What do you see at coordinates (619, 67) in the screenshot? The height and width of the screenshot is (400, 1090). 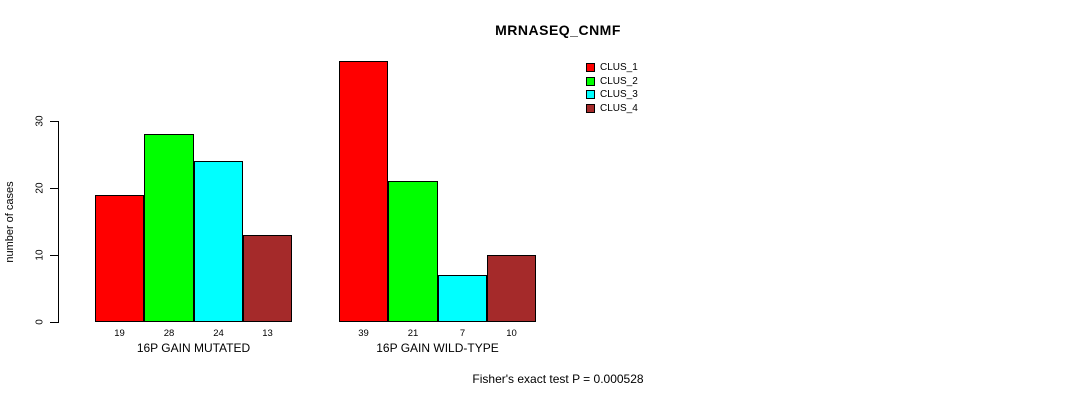 I see `legend-label: CLUS_1` at bounding box center [619, 67].